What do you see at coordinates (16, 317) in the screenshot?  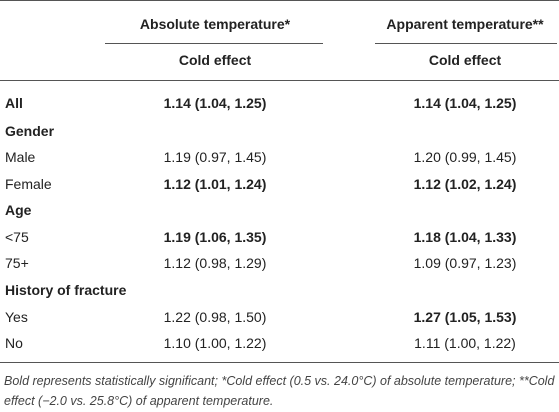 I see `row-label: Yes` at bounding box center [16, 317].